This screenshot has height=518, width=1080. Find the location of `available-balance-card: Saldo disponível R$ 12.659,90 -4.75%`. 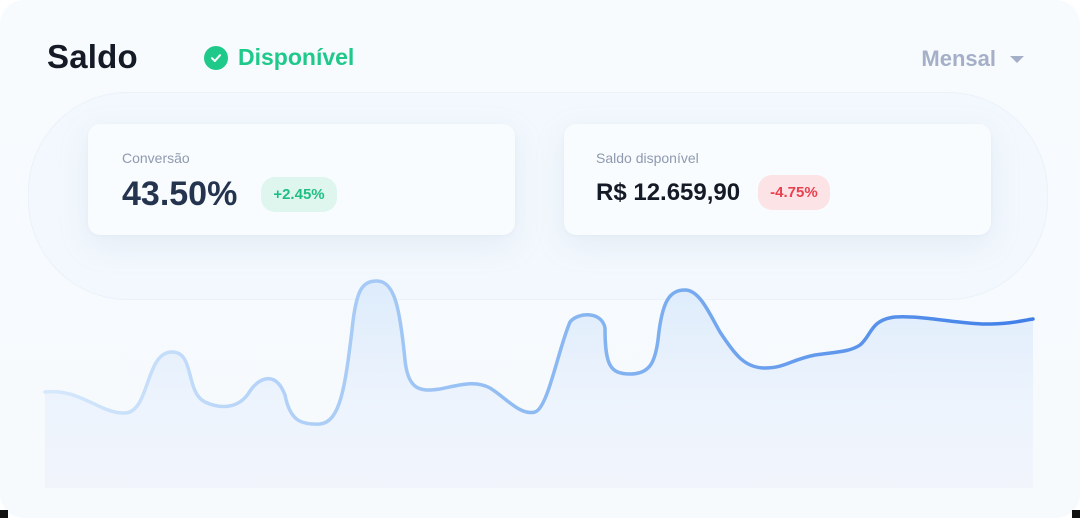

available-balance-card: Saldo disponível R$ 12.659,90 -4.75% is located at coordinates (777, 179).